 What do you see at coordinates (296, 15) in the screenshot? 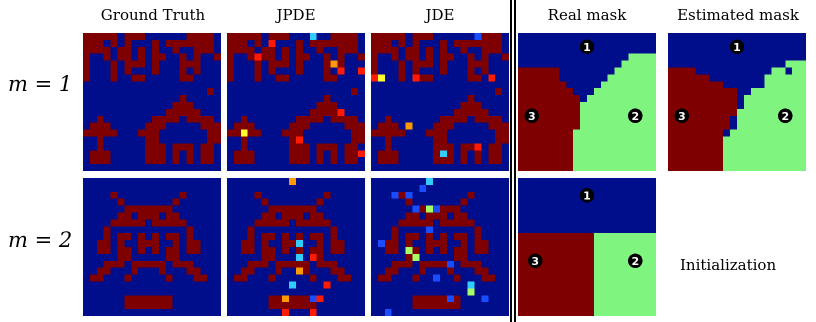
I see `column-title-jpde: JPDE` at bounding box center [296, 15].